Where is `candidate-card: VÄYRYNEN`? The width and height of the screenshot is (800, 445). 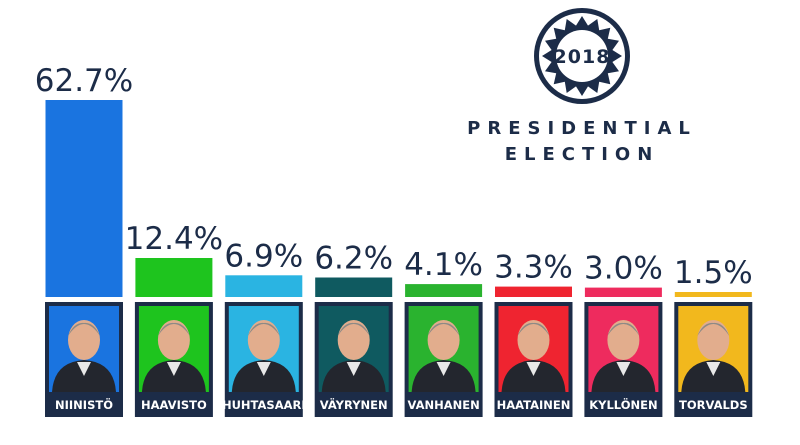 candidate-card: VÄYRYNEN is located at coordinates (353, 359).